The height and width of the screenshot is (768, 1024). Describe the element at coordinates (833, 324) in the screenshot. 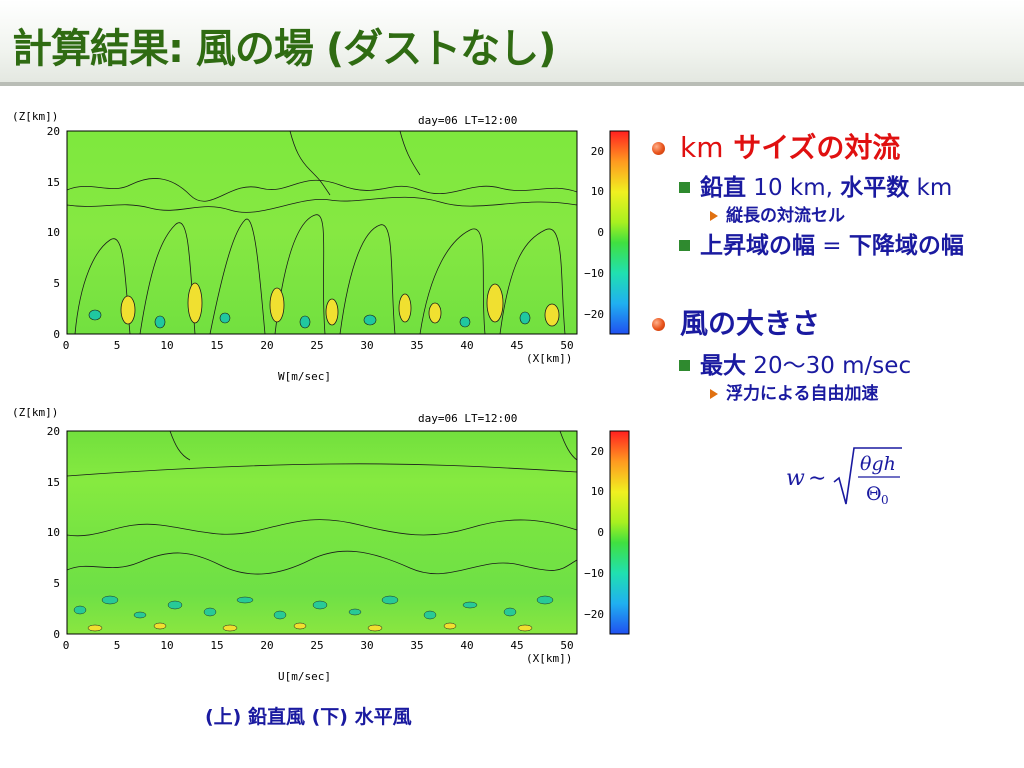

I see `bullet-heading: 風の大きさ` at that location.